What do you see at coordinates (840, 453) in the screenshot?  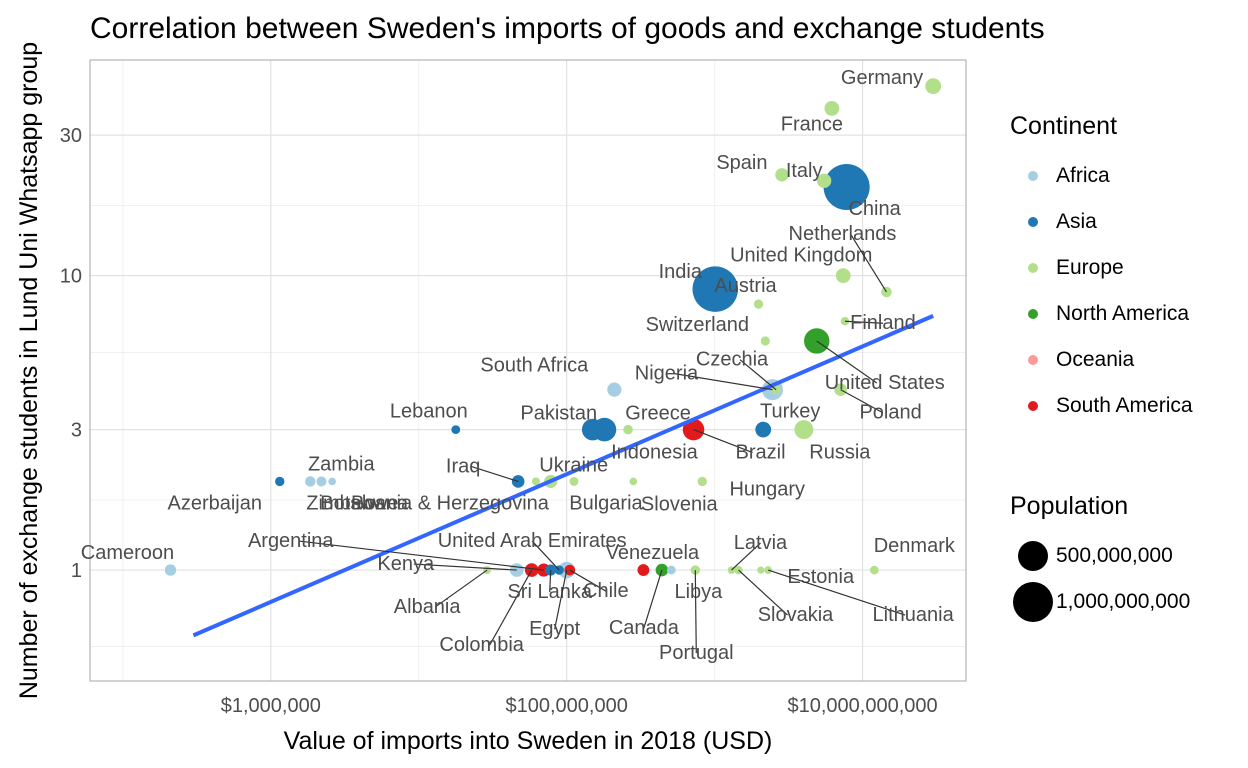 I see `label-russia: Russia` at bounding box center [840, 453].